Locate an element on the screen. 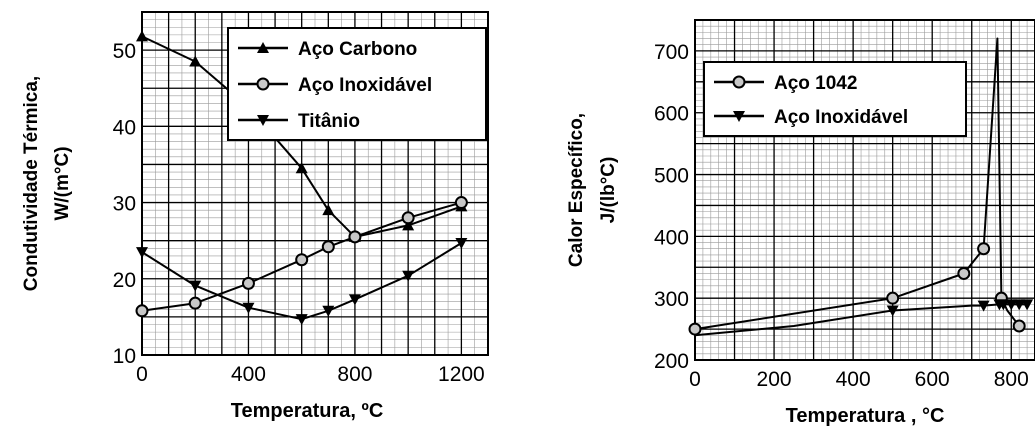  y-tick-label: 400 is located at coordinates (671, 237).